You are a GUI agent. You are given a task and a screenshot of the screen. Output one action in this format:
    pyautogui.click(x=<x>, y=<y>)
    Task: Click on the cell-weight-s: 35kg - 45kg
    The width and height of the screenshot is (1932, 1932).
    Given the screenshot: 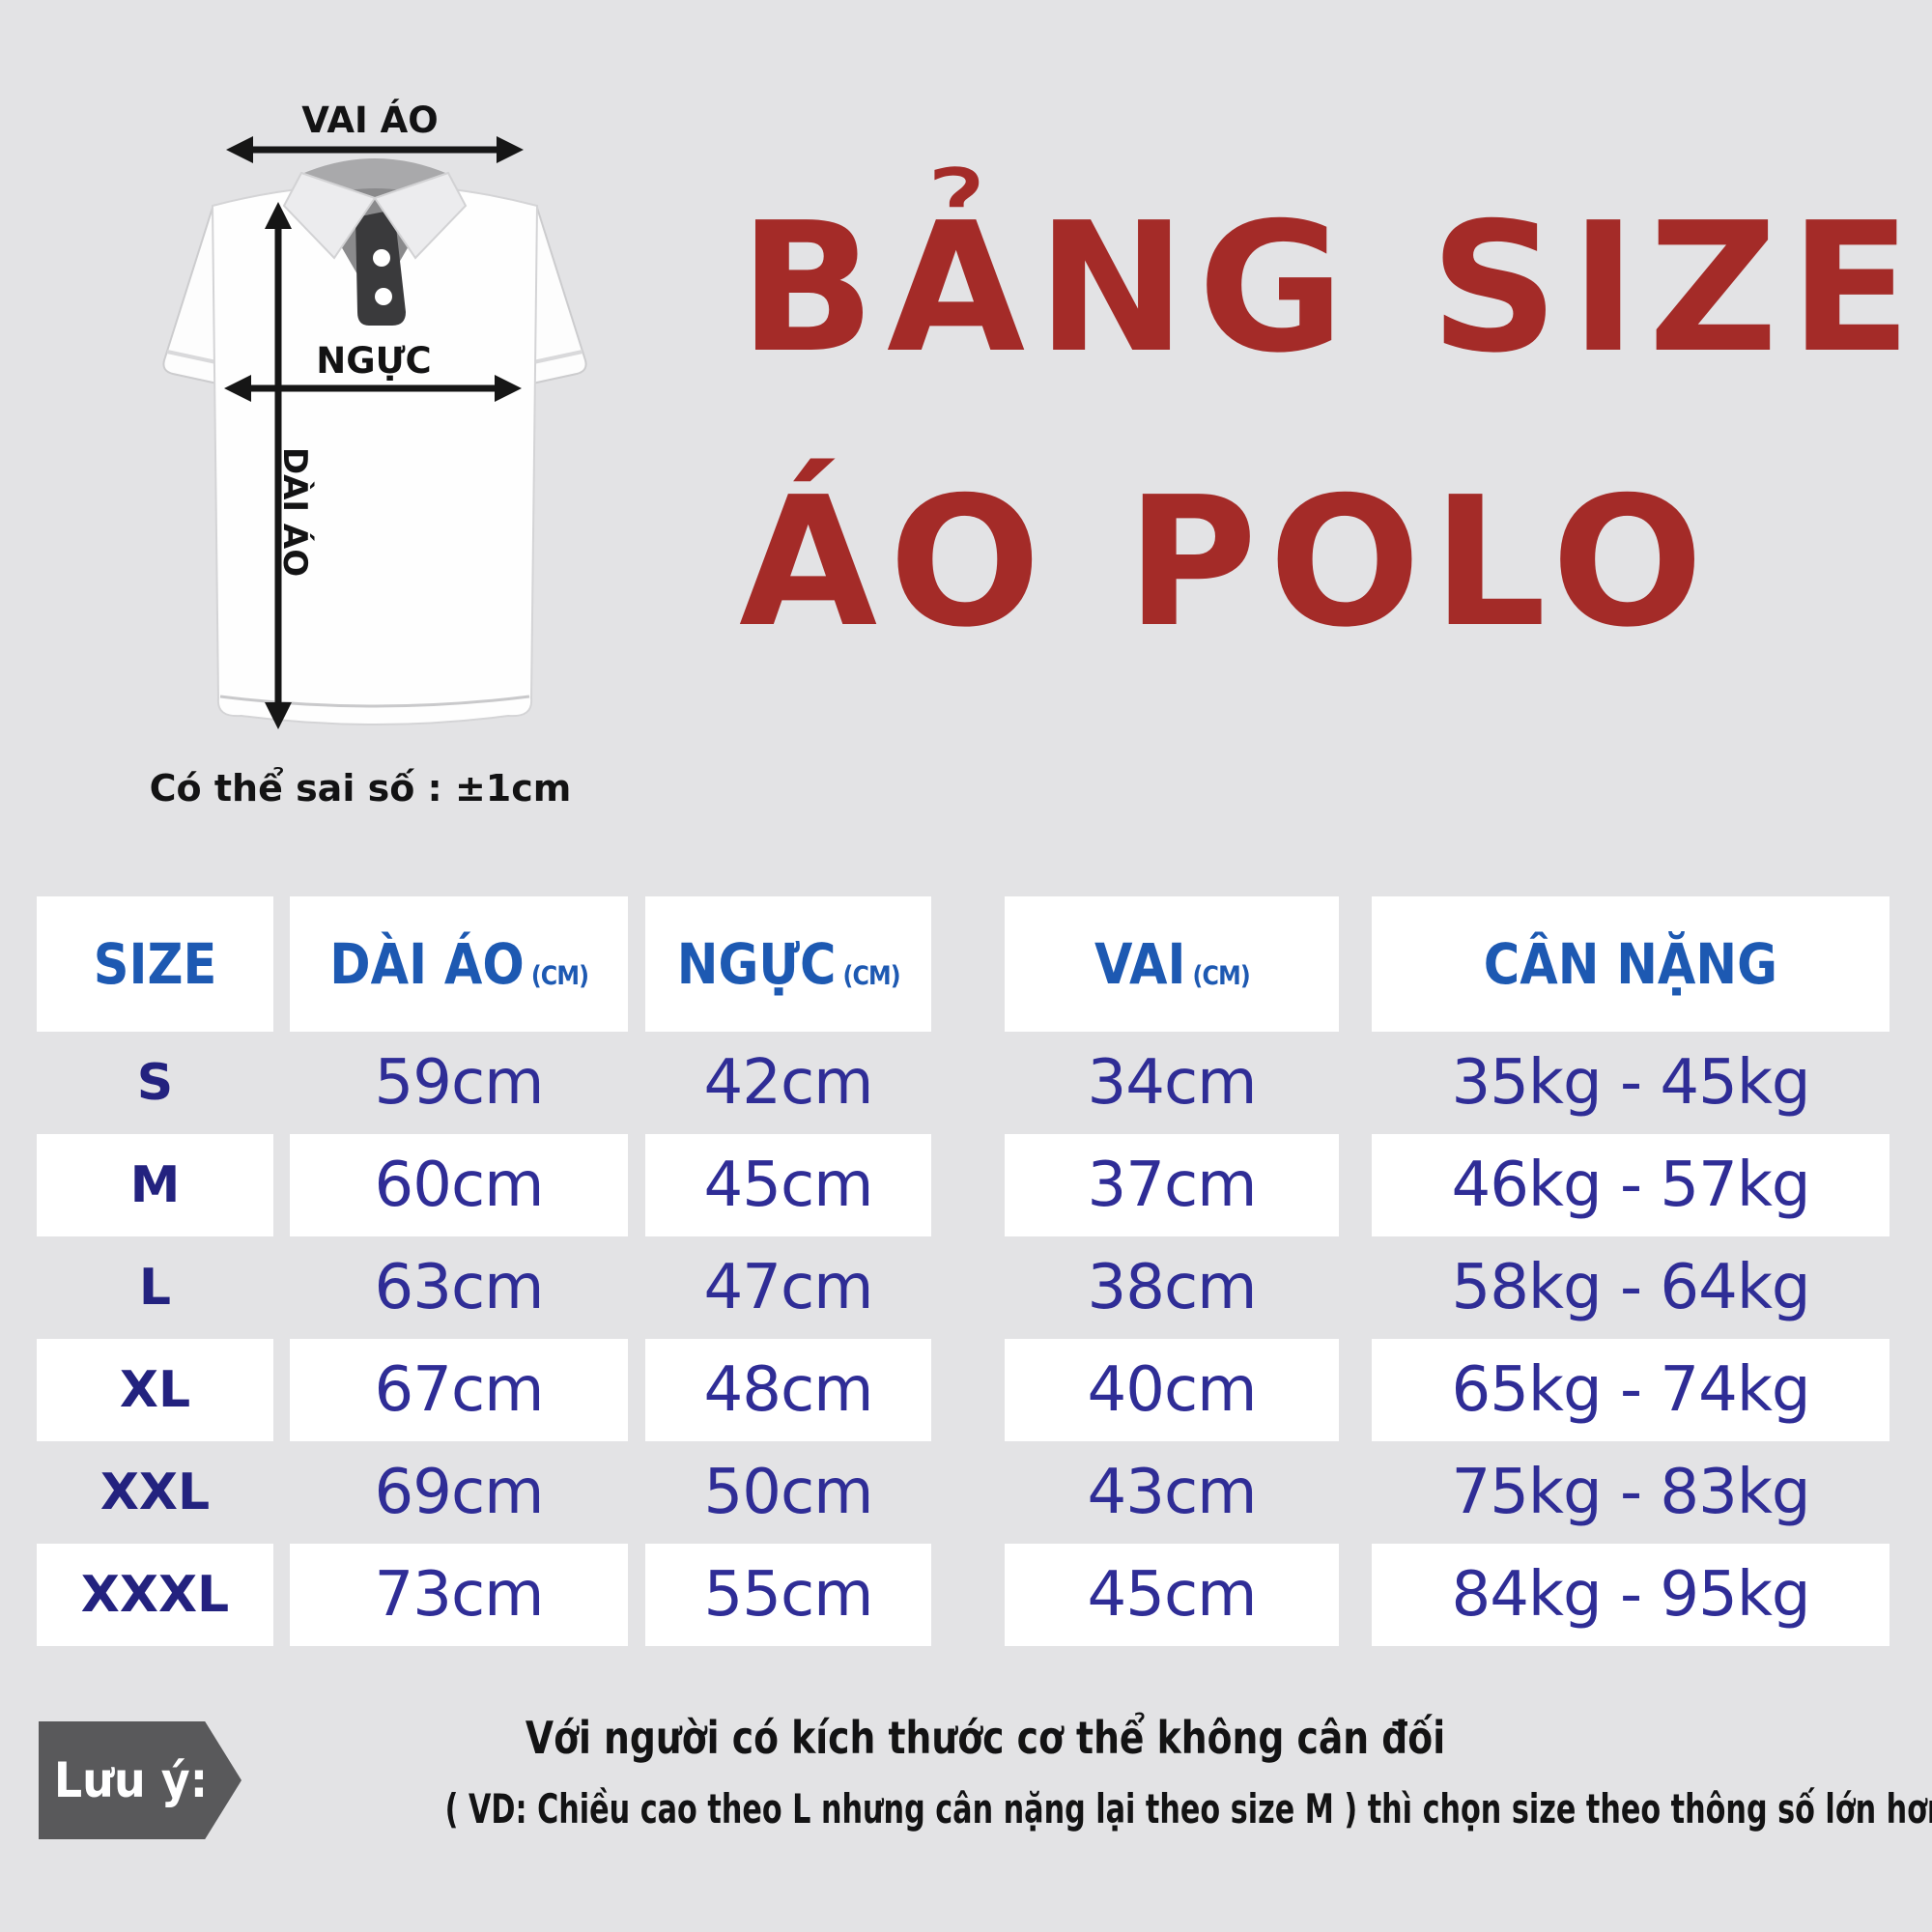 What is the action you would take?
    pyautogui.click(x=1630, y=1083)
    